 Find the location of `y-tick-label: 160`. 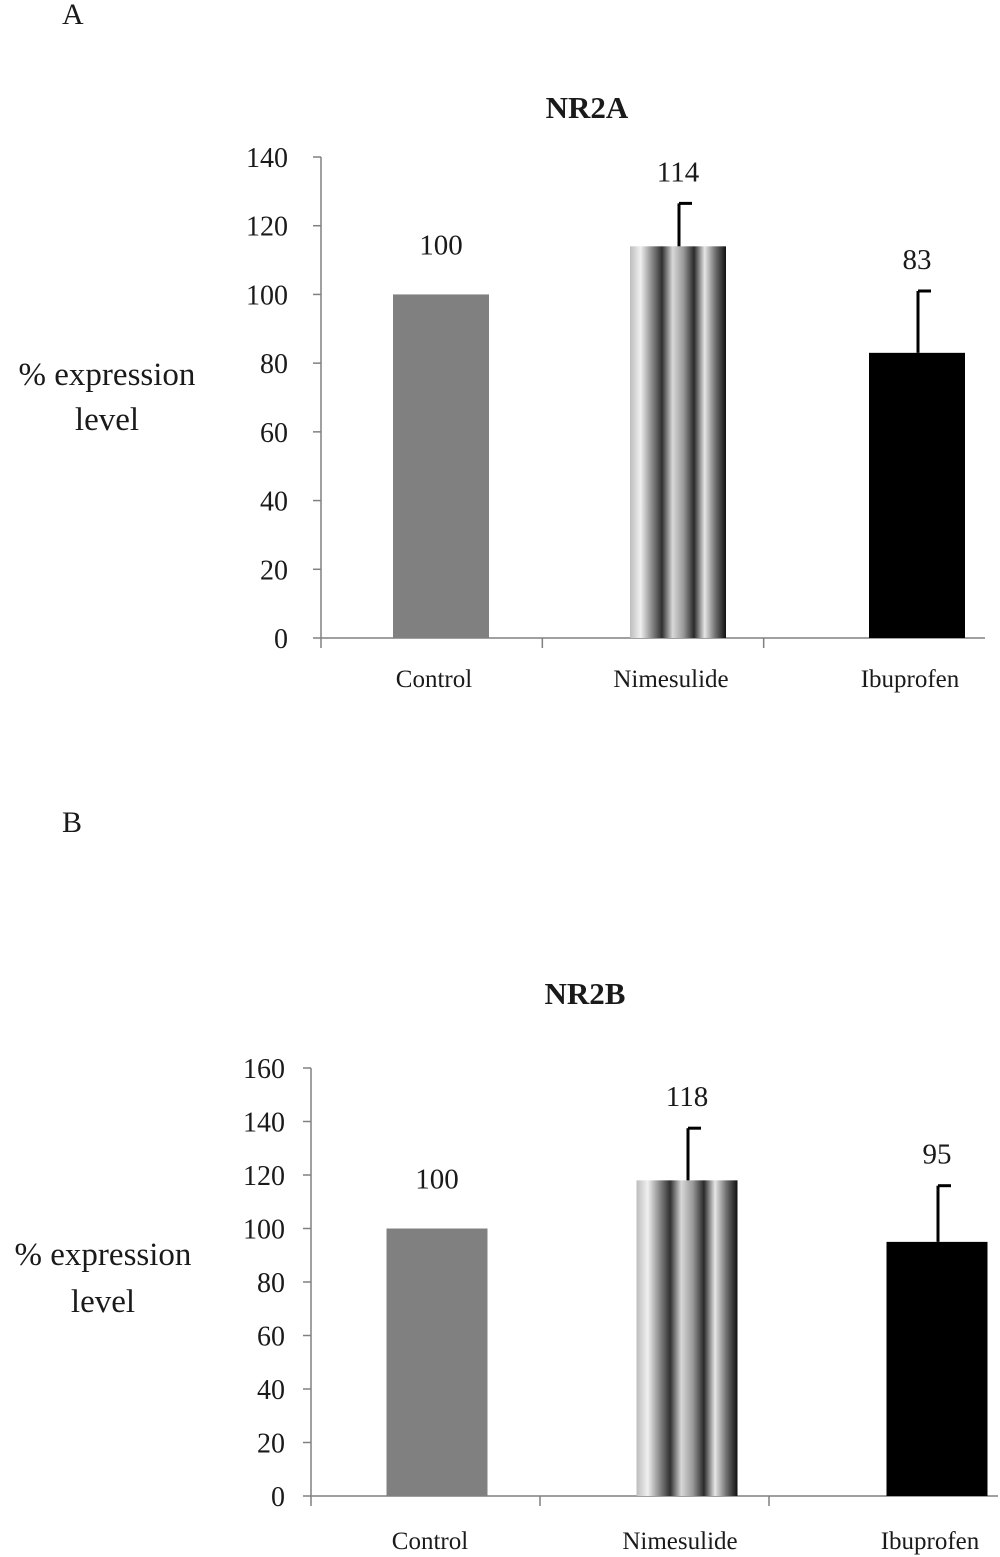

y-tick-label: 160 is located at coordinates (264, 1069).